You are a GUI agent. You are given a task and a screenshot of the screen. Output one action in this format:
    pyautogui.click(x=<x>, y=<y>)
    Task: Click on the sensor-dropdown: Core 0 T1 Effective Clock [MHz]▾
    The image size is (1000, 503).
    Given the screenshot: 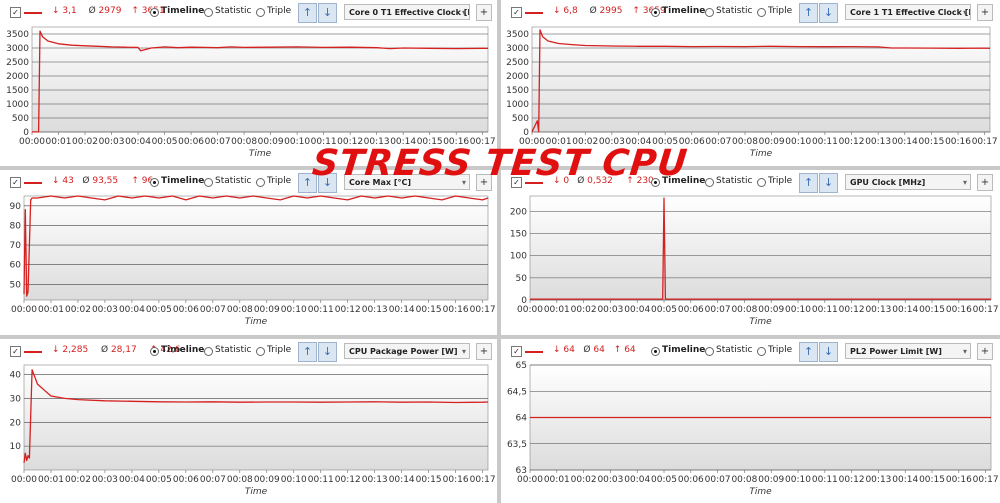 What is the action you would take?
    pyautogui.click(x=407, y=12)
    